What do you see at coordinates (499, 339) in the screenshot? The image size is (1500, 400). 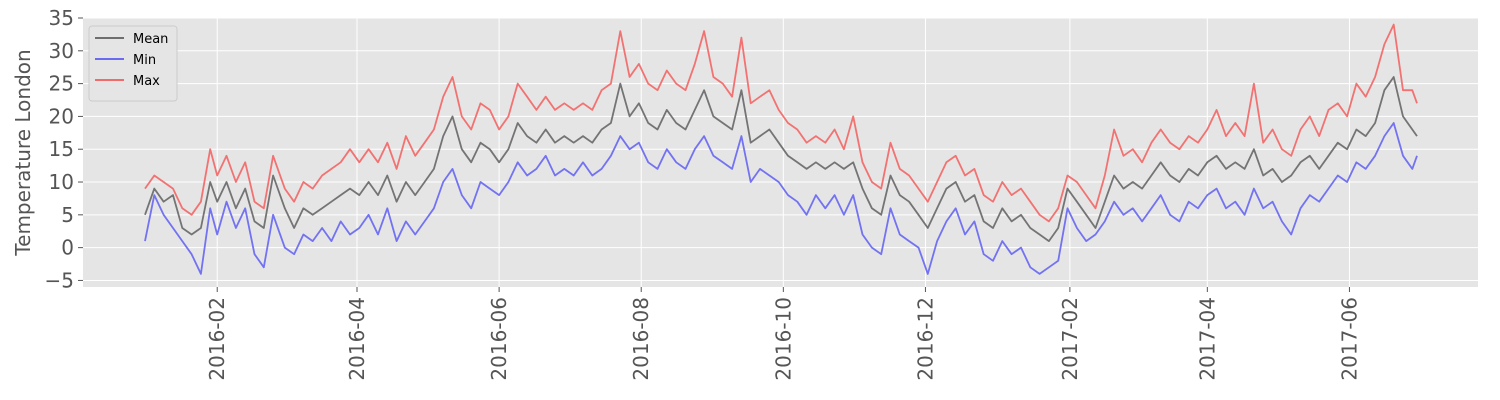 I see `x-tick-label: 2016-06` at bounding box center [499, 339].